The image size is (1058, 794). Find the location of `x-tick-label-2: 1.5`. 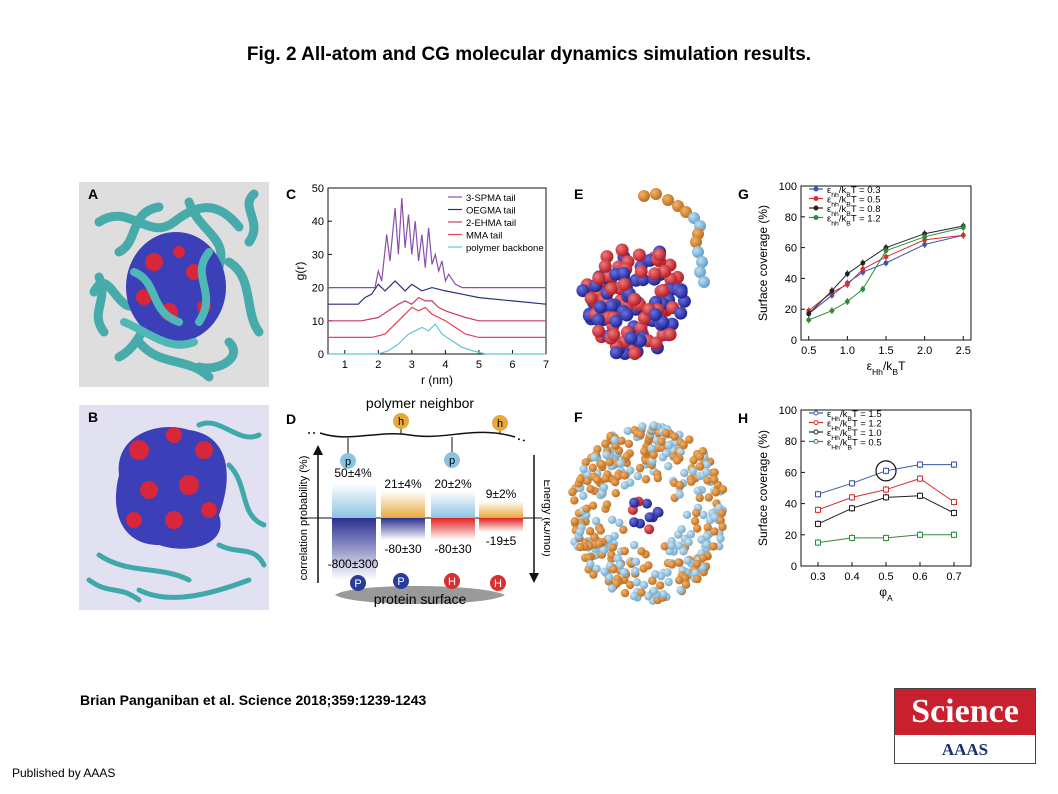

x-tick-label-2: 1.5 is located at coordinates (885, 351).